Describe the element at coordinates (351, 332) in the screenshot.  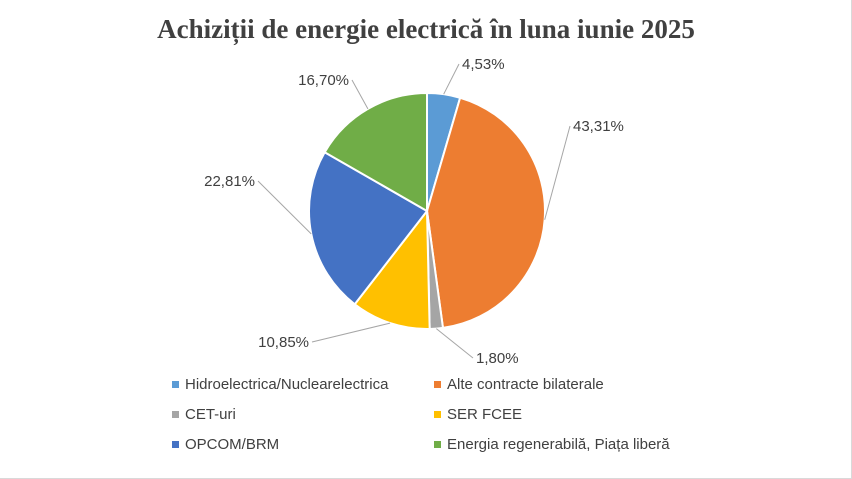
I see `leader-line-ser-fcee` at that location.